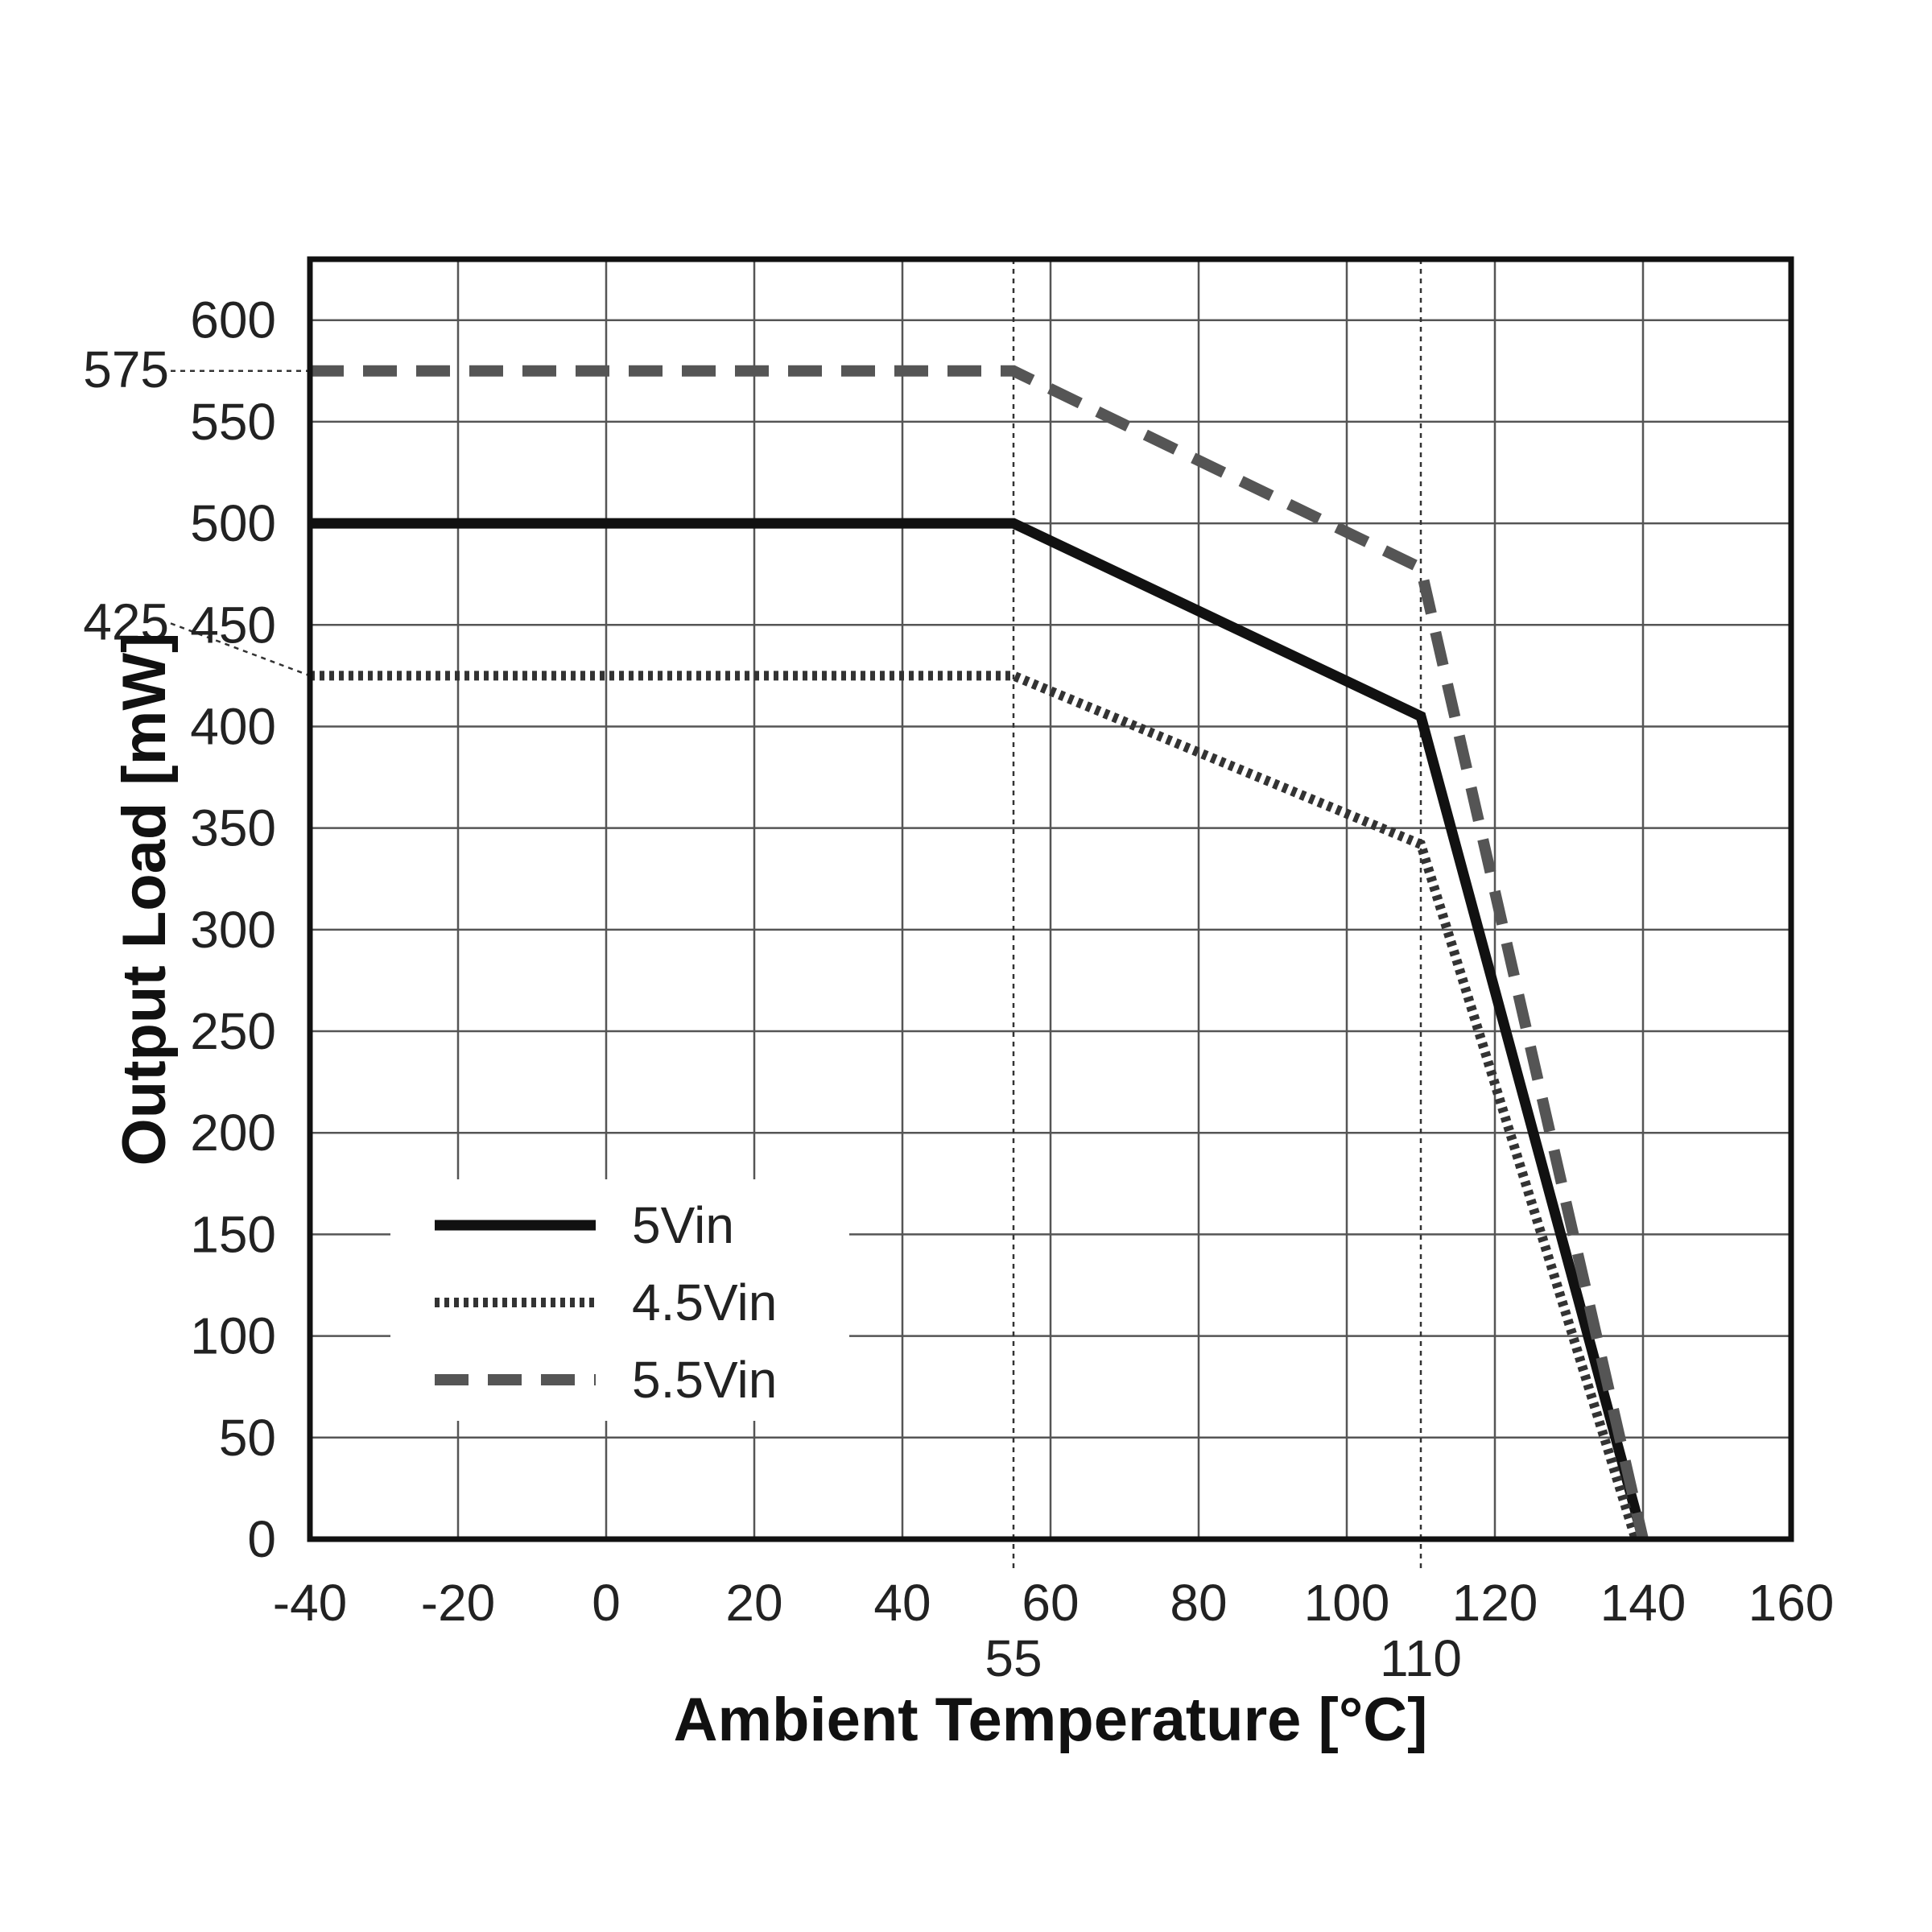 This screenshot has width=1932, height=1932. I want to click on y-tick-label: 550, so click(233, 422).